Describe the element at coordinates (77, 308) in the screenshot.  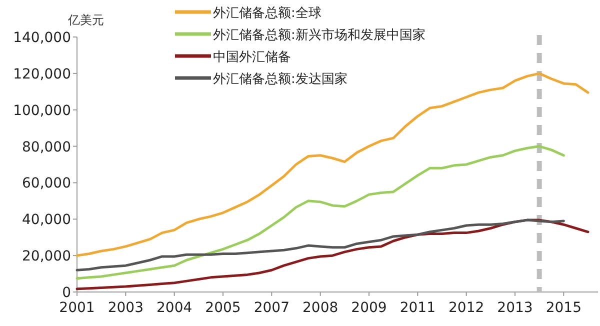
I see `x-tick-label: 2001` at that location.